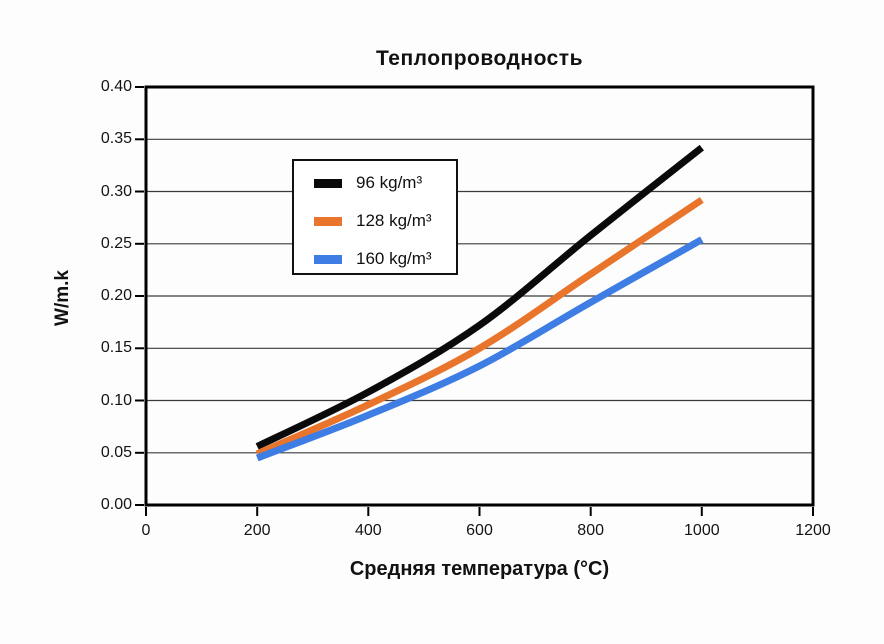 The height and width of the screenshot is (644, 884). Describe the element at coordinates (702, 530) in the screenshot. I see `x-tick-label: 1000` at that location.